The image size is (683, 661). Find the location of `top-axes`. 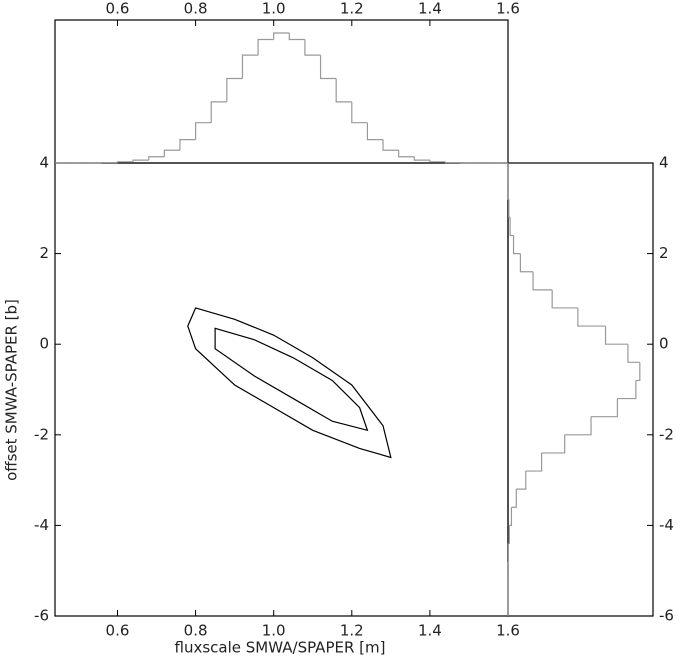

top-axes is located at coordinates (281, 91).